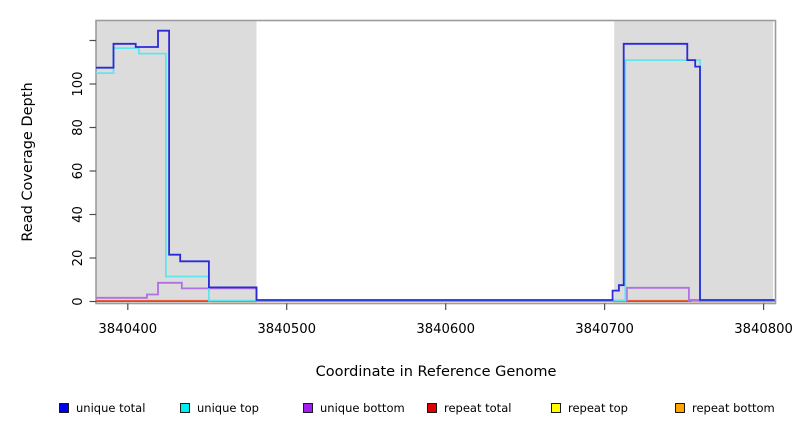 The image size is (792, 432). What do you see at coordinates (78, 171) in the screenshot?
I see `y-tick-label: 60` at bounding box center [78, 171].